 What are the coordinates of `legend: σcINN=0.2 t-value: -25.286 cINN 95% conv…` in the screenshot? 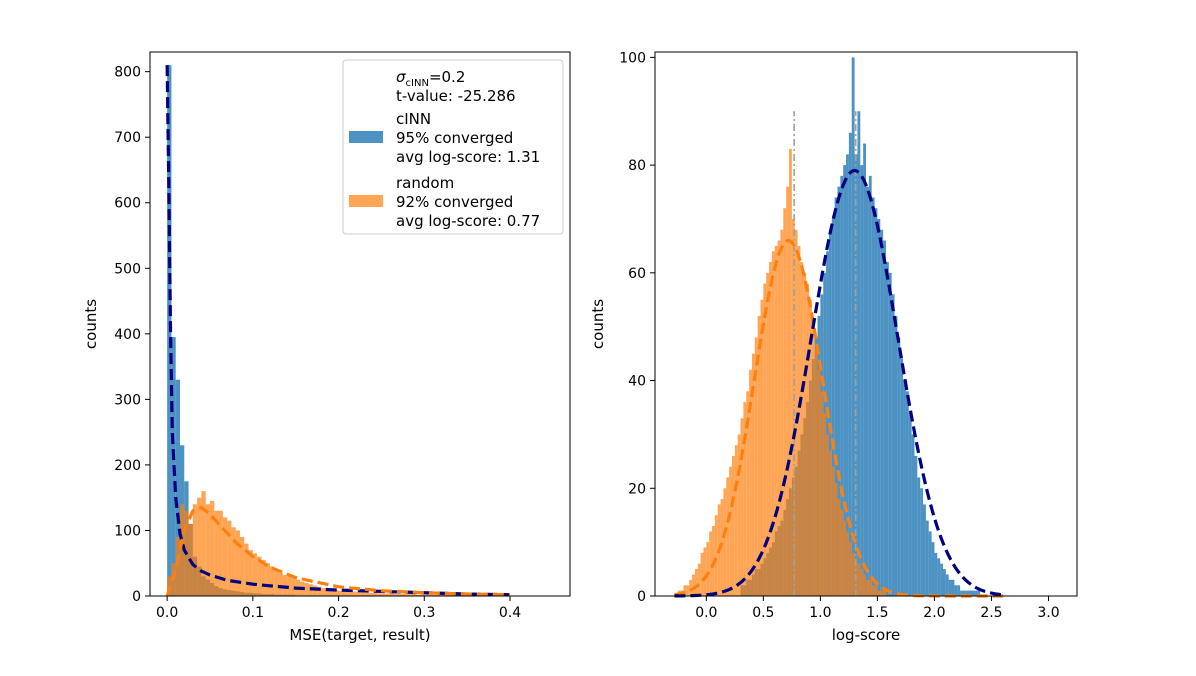 It's located at (453, 147).